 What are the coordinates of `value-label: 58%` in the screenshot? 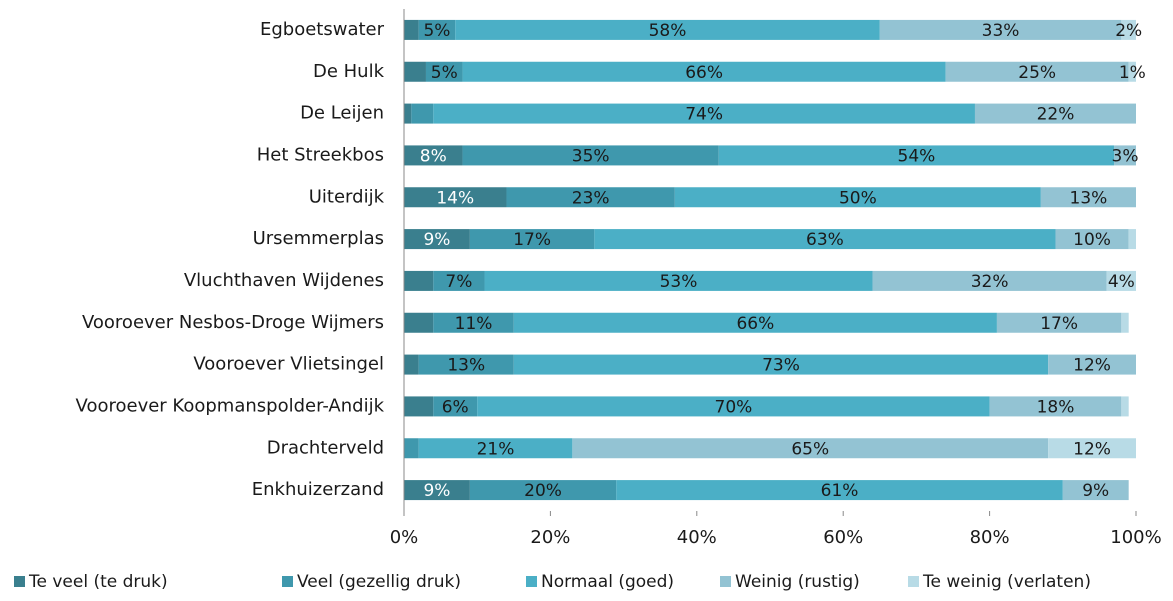 It's located at (668, 31).